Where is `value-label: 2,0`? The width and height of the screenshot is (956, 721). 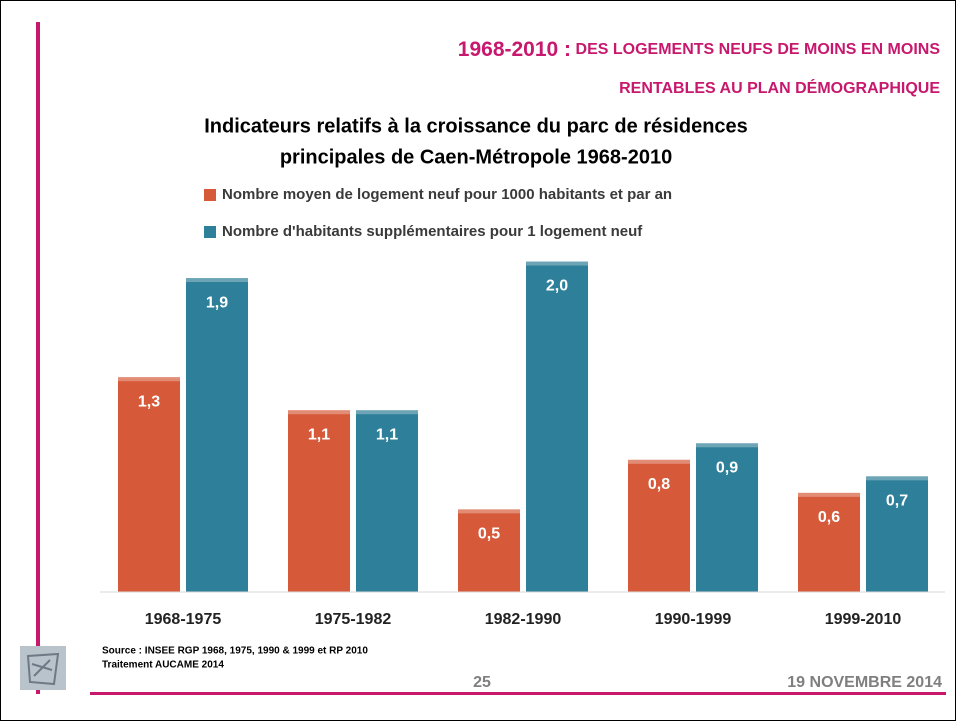 value-label: 2,0 is located at coordinates (557, 286).